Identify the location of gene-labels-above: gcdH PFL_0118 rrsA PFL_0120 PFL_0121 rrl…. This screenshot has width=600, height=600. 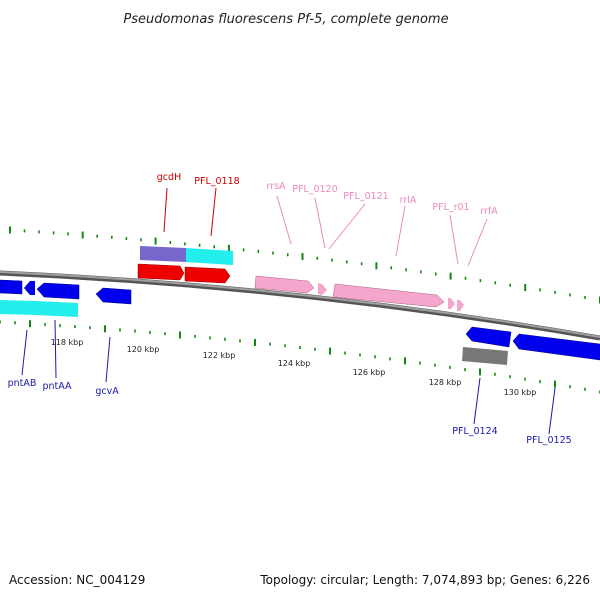
(327, 194).